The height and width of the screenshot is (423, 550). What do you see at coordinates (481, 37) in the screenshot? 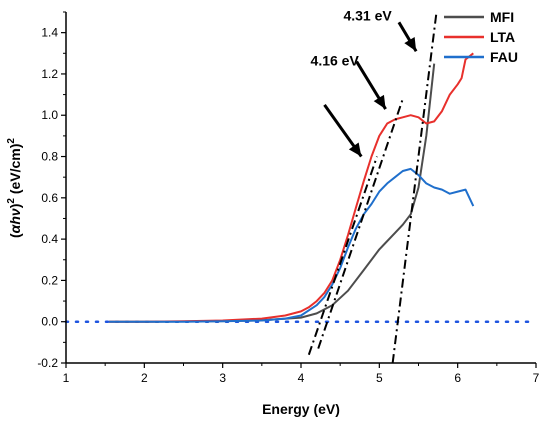
I see `legend: MFI LTA FAU` at bounding box center [481, 37].